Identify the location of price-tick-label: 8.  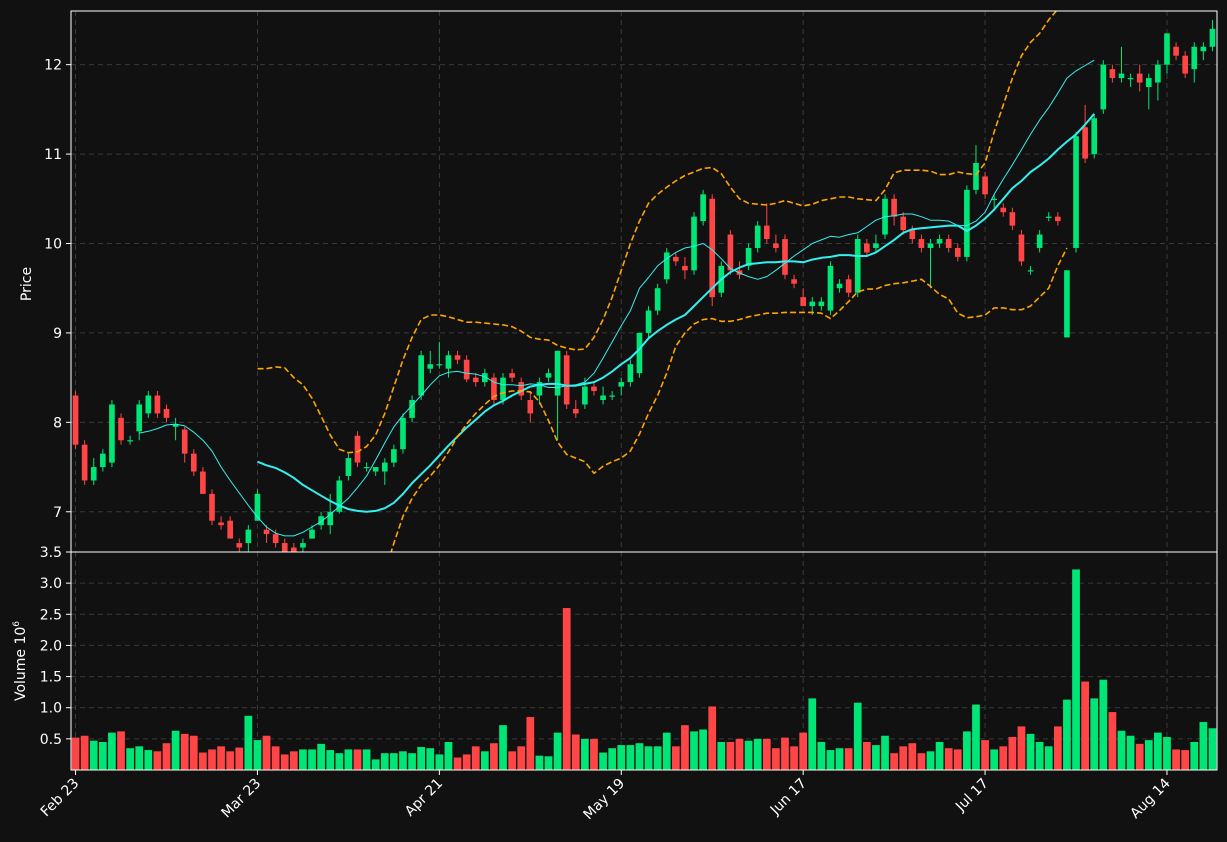
(57, 423).